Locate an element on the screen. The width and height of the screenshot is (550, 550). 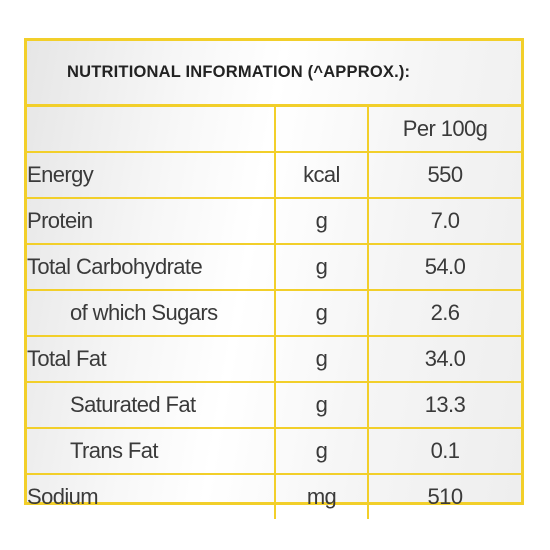
table-row: Total Carbohydrate g 54.0 is located at coordinates (274, 267).